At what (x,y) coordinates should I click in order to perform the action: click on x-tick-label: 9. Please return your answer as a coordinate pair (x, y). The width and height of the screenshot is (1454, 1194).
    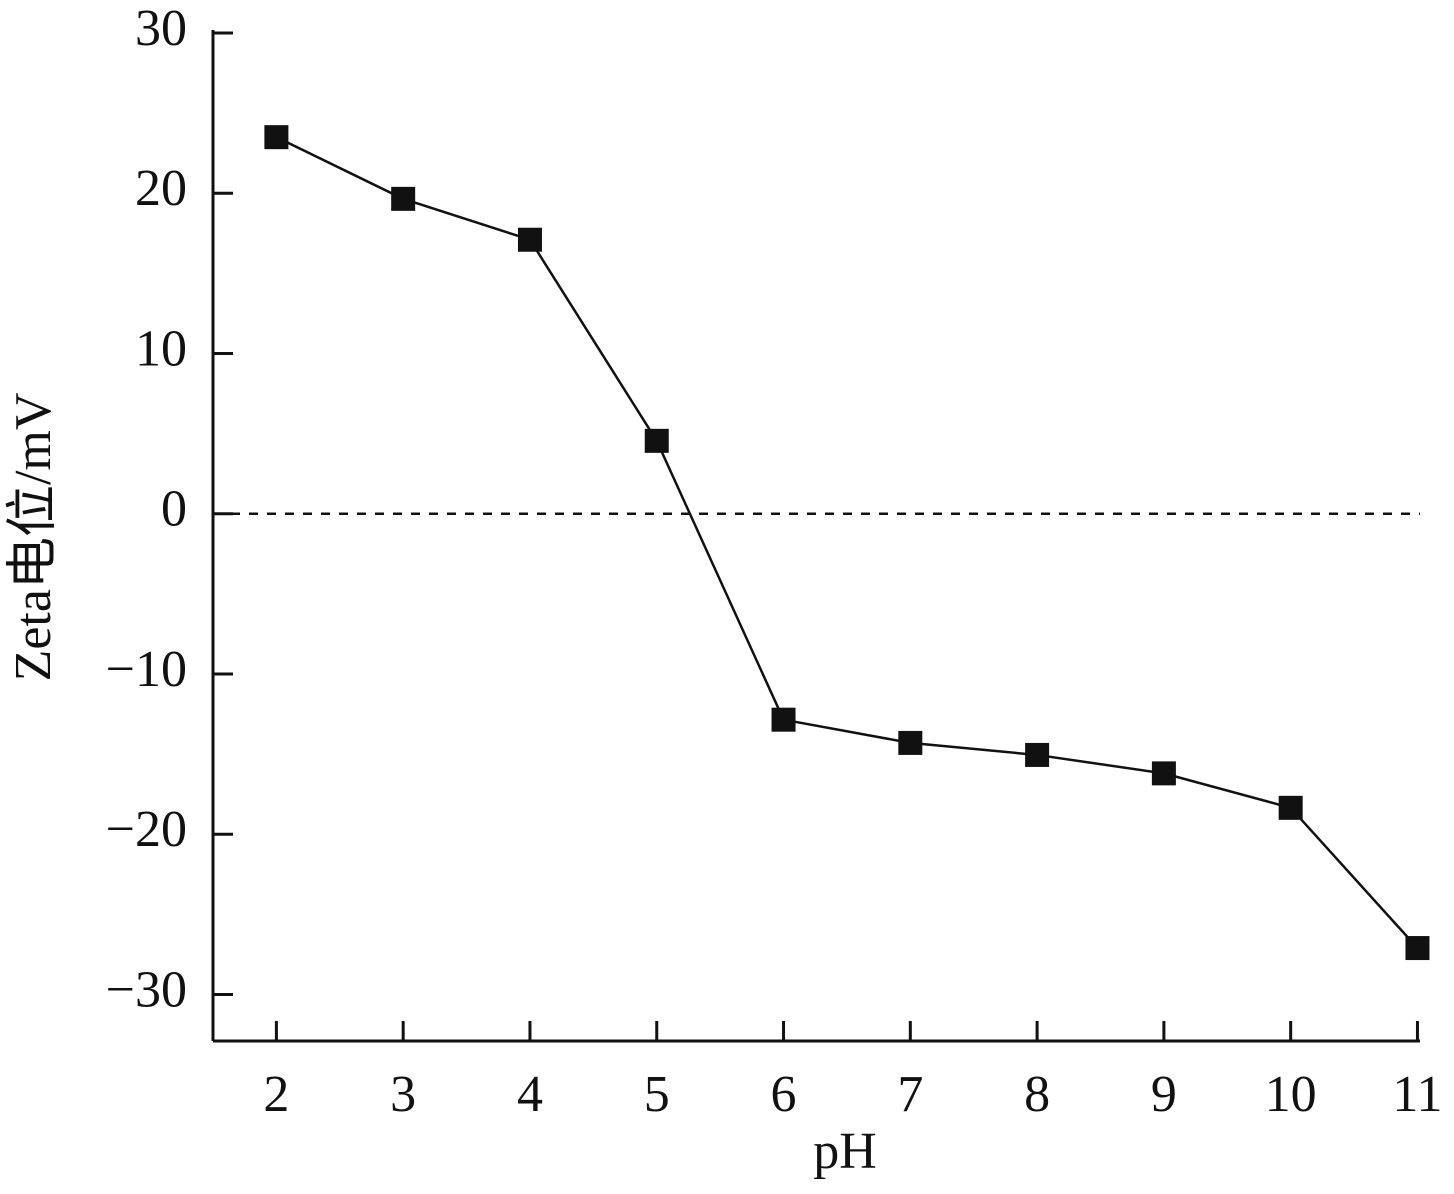
    Looking at the image, I should click on (1164, 1094).